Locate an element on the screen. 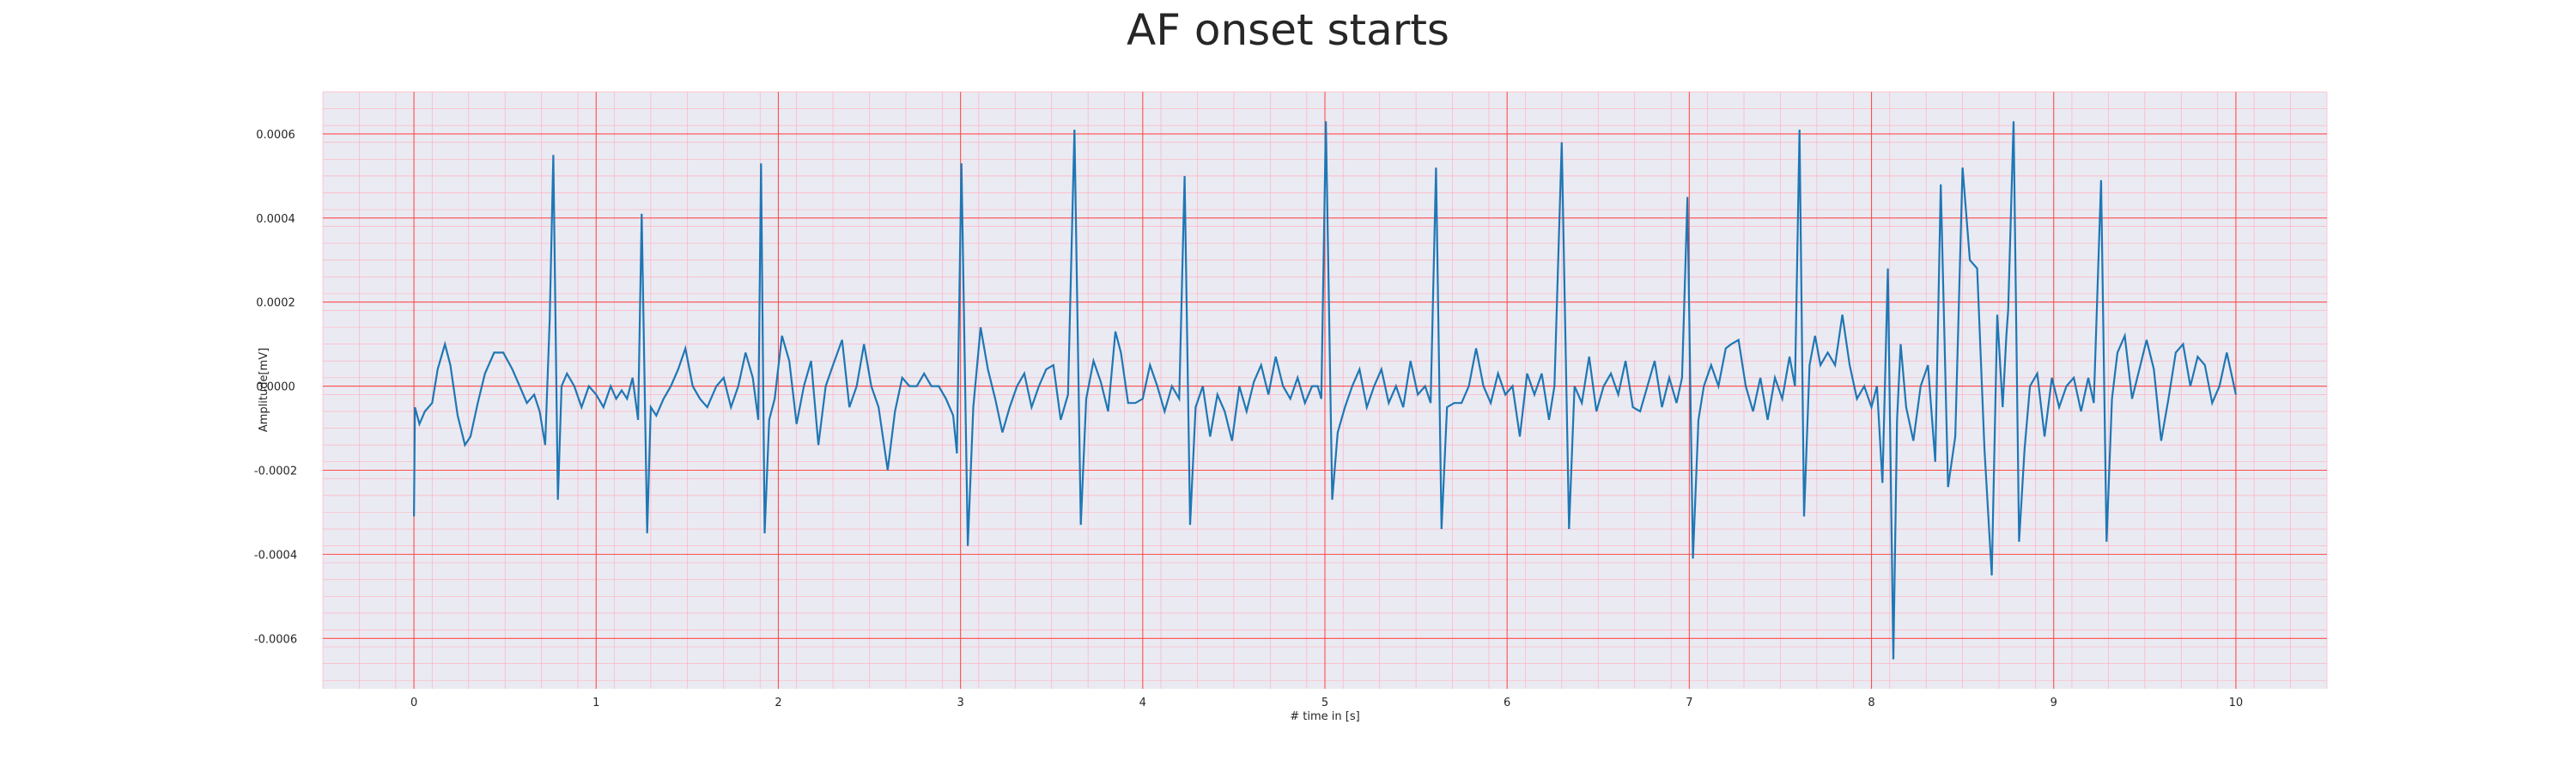 The image size is (2576, 773). x-tick-label: 6 is located at coordinates (1507, 703).